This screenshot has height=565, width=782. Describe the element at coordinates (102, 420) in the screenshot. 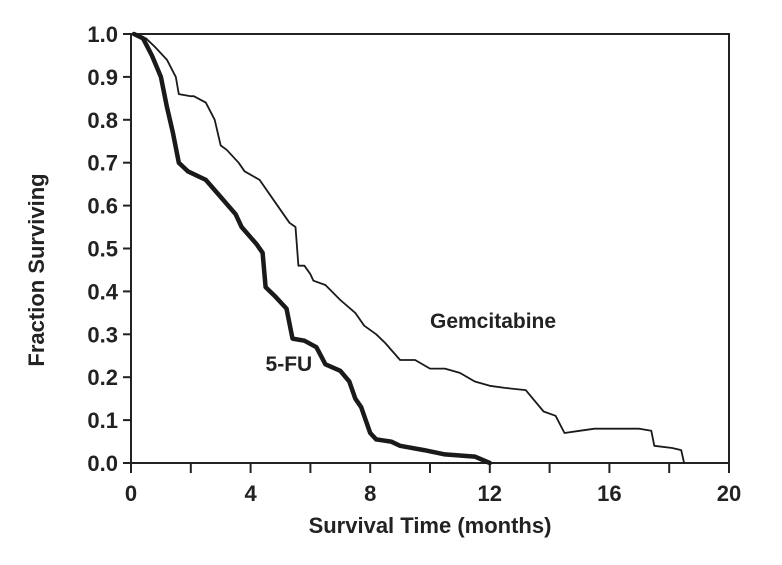

I see `y-tick-label: 0.1` at that location.